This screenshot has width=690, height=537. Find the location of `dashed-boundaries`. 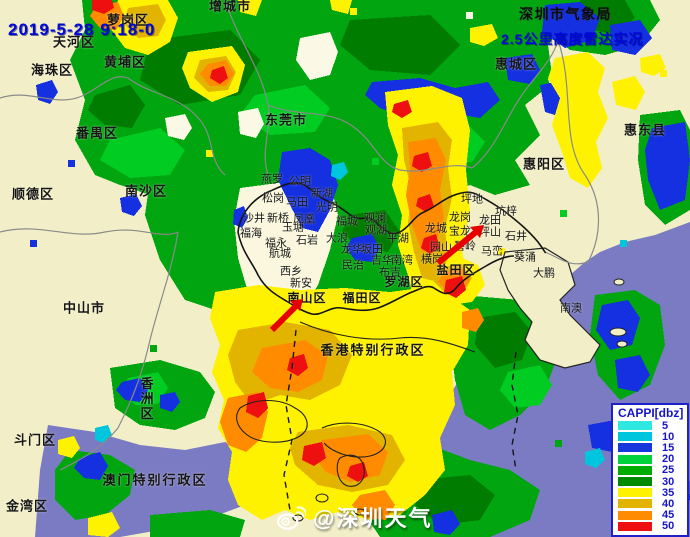

dashed-boundaries is located at coordinates (401, 420).